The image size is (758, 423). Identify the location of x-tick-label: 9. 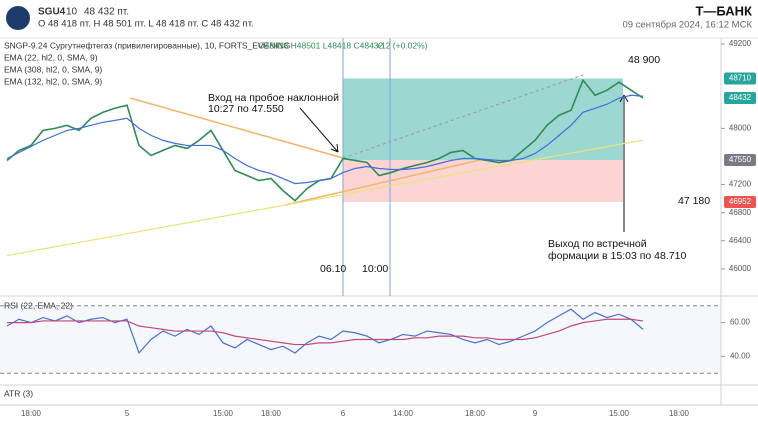
(535, 413).